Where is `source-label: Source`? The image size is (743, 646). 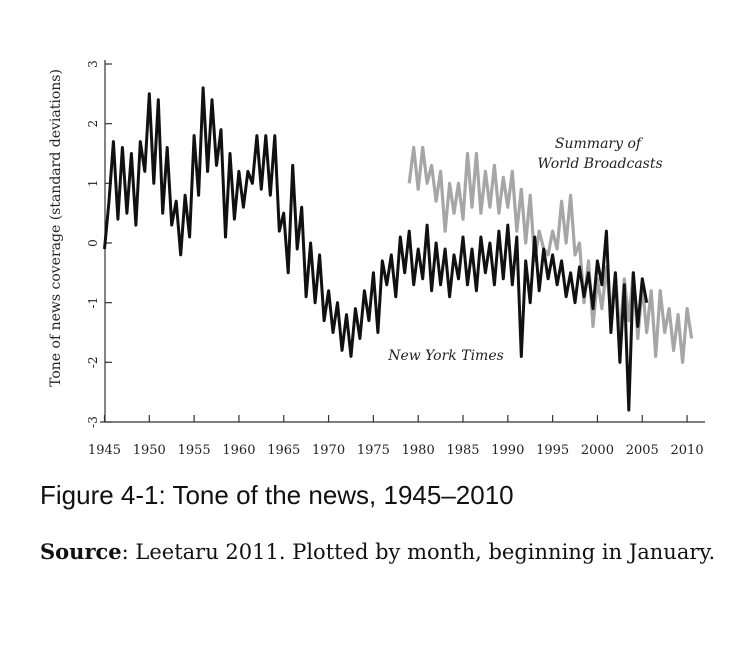 source-label: Source is located at coordinates (81, 551).